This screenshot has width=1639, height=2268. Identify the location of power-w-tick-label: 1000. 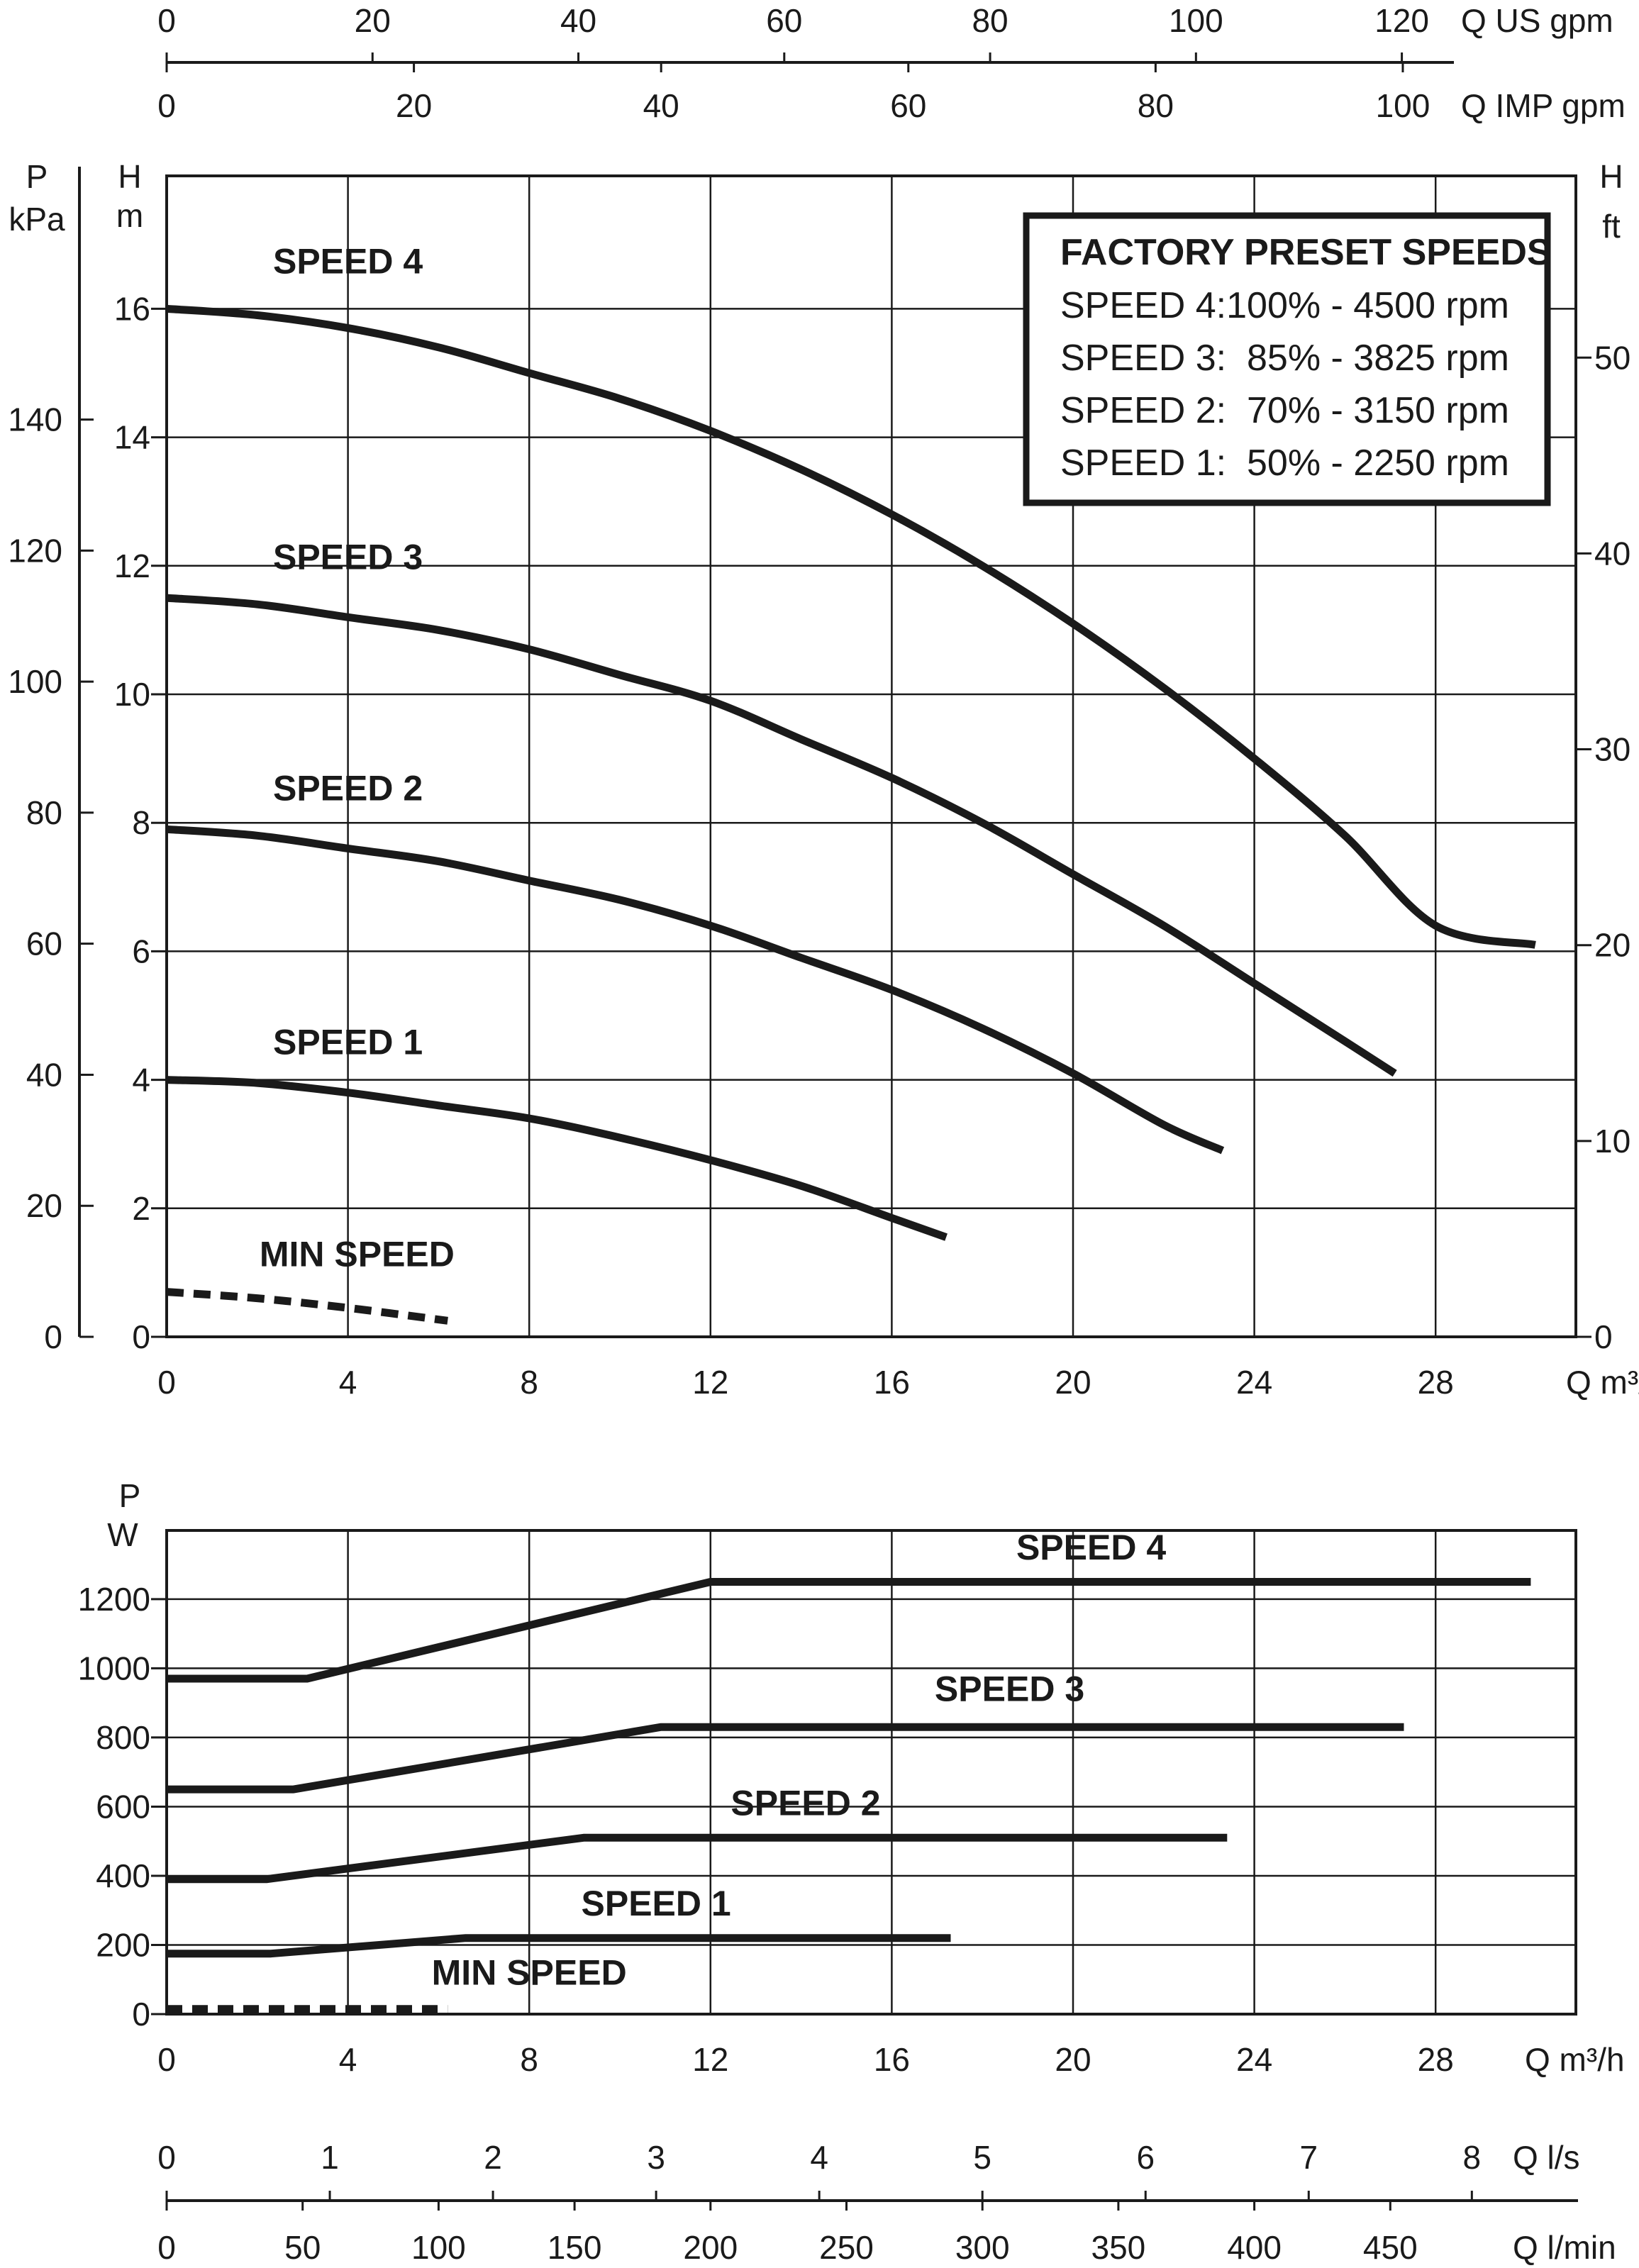
(114, 1668).